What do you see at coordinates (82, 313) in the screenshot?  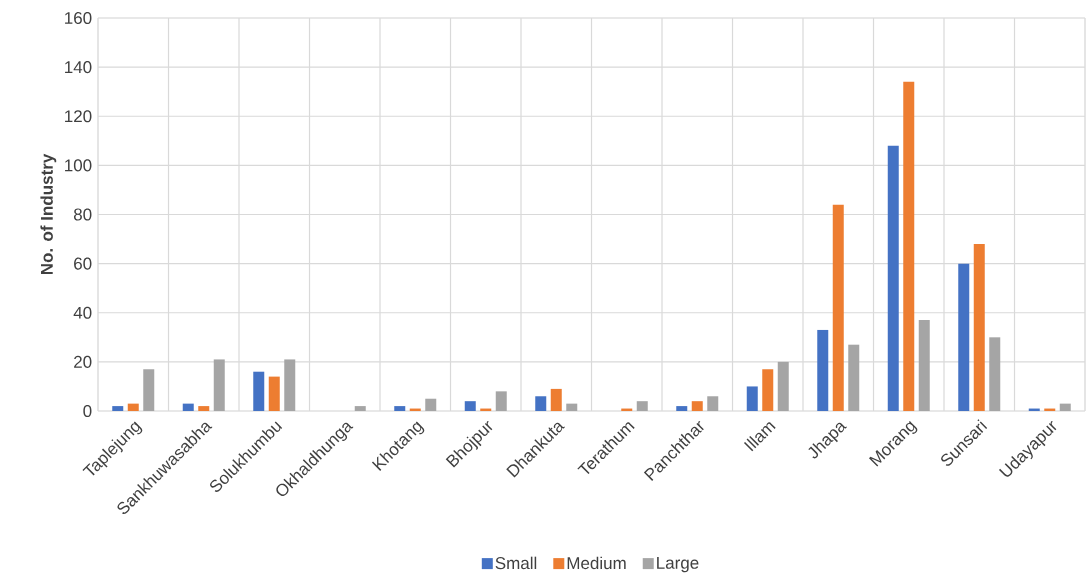 I see `y-tick-label: 40` at bounding box center [82, 313].